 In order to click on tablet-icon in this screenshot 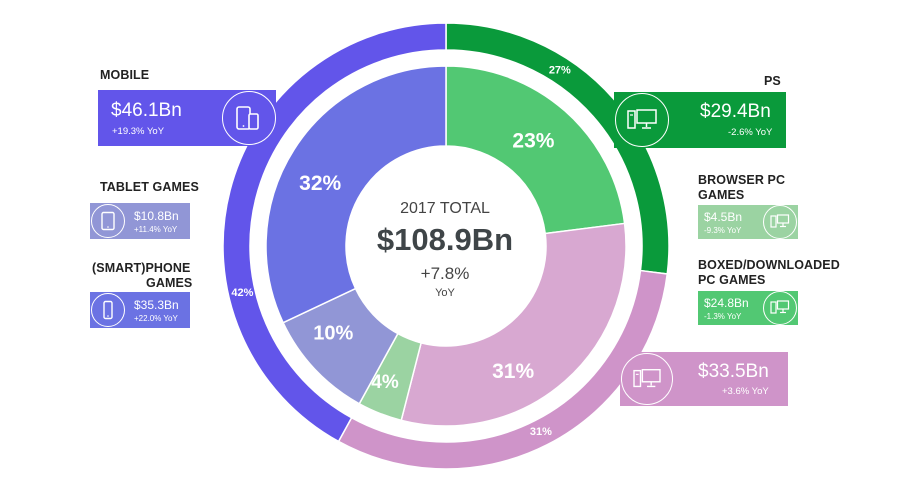, I will do `click(108, 221)`.